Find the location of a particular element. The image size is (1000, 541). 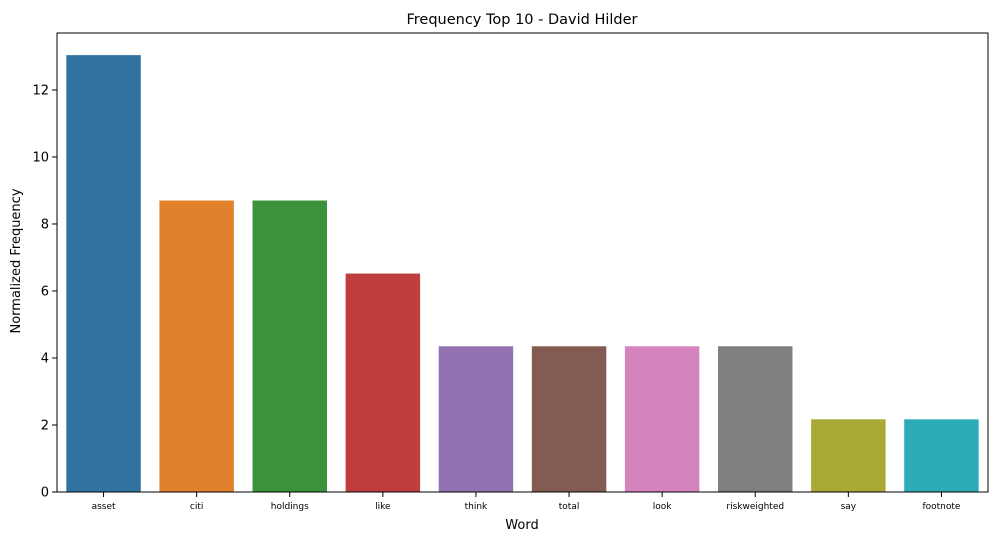

bar-think is located at coordinates (476, 419).